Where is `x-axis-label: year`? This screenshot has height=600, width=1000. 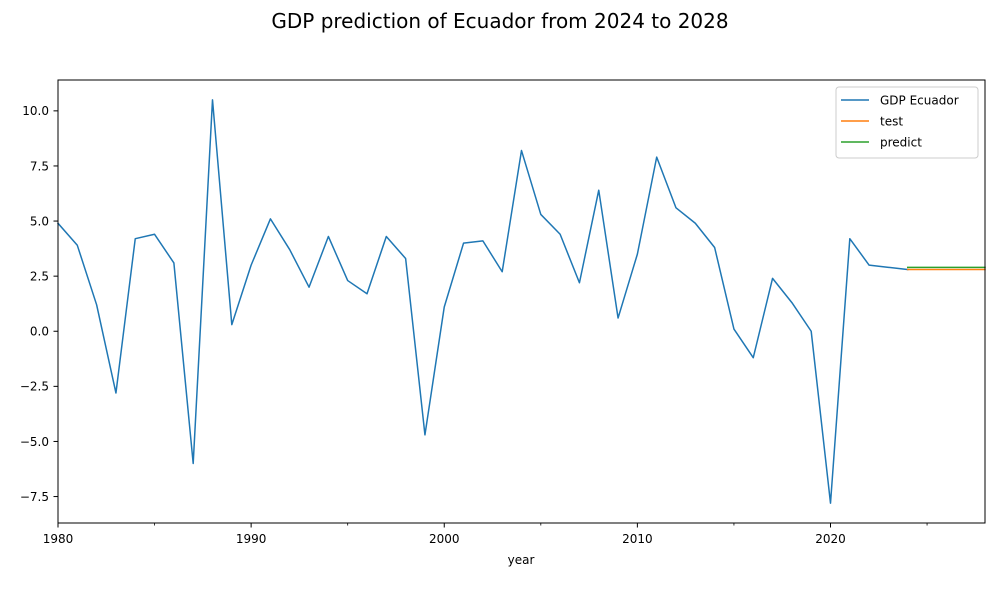 x-axis-label: year is located at coordinates (521, 560).